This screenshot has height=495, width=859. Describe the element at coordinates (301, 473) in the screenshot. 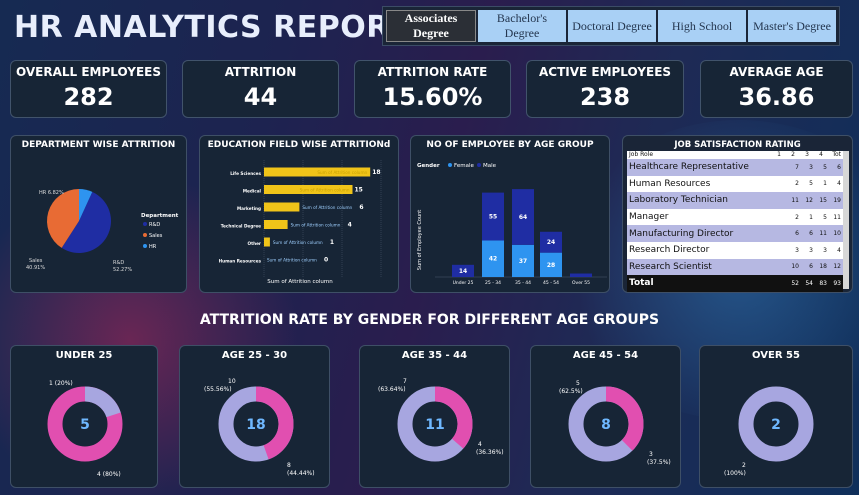

I see `donut-label-2-pct: (44.44%)` at that location.